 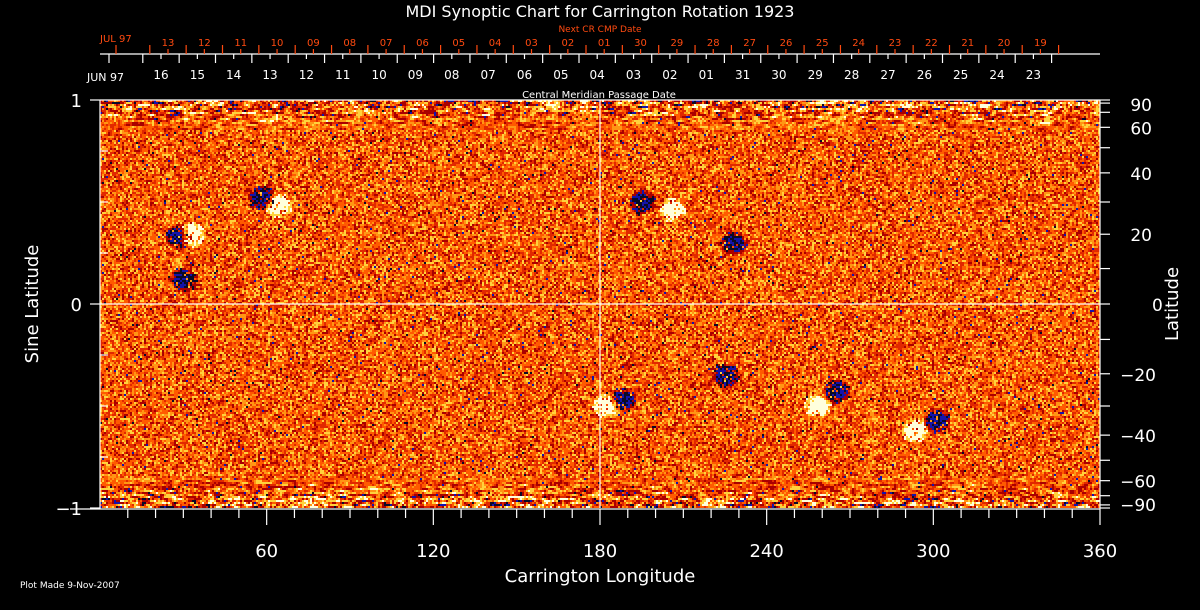 I want to click on next-cmp-date-label: 22, so click(x=931, y=43).